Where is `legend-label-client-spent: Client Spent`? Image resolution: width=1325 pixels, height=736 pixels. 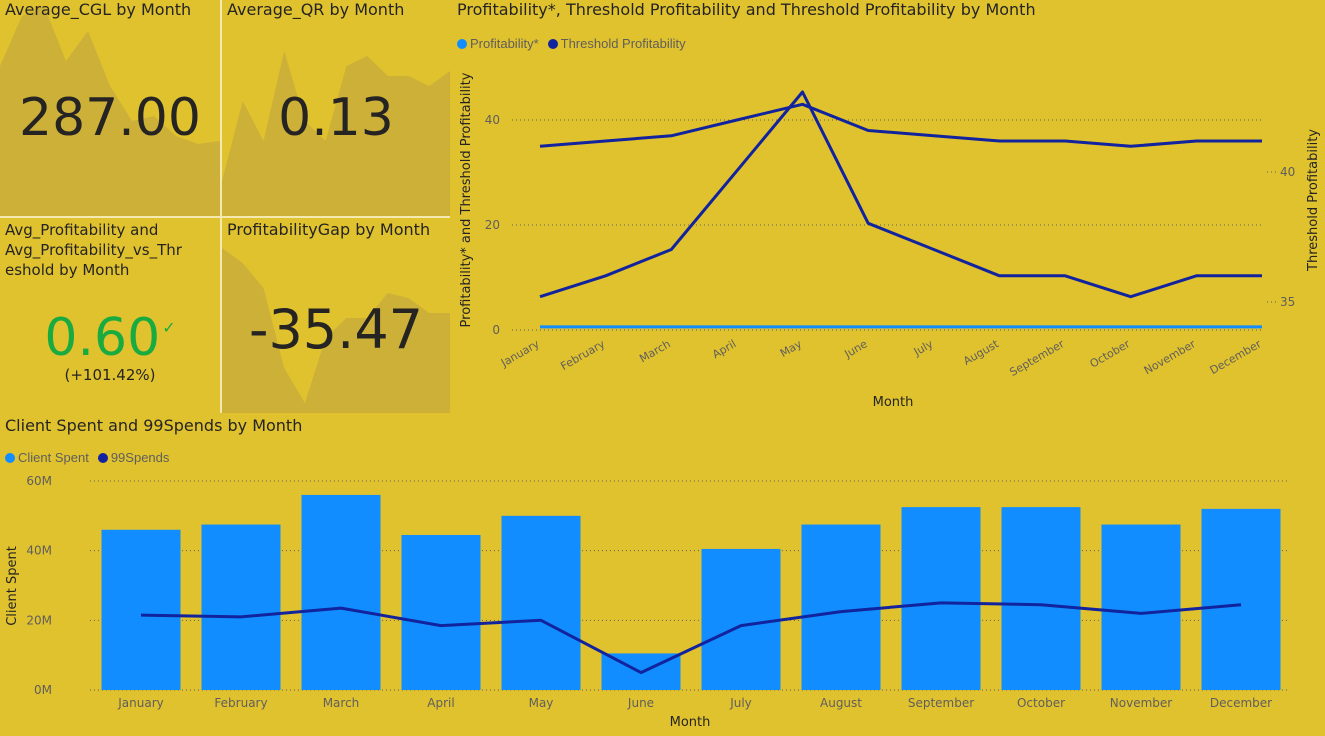 legend-label-client-spent: Client Spent is located at coordinates (53, 457).